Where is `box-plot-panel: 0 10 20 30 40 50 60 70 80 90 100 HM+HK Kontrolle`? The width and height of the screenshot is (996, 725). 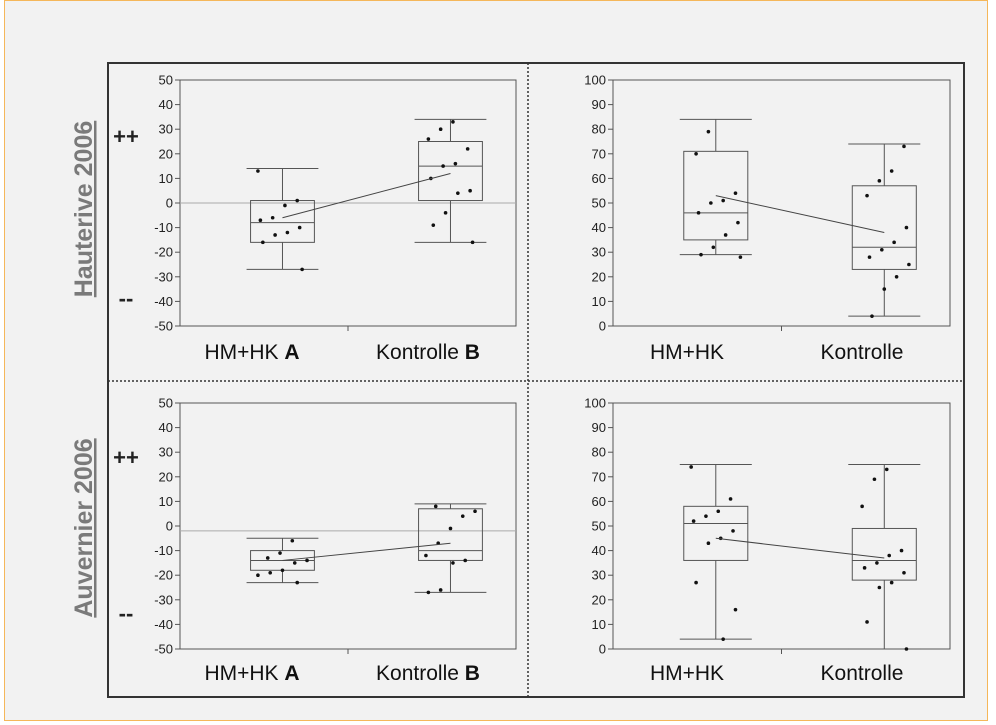 box-plot-panel: 0 10 20 30 40 50 60 70 80 90 100 HM+HK Kontrolle is located at coordinates (767, 540).